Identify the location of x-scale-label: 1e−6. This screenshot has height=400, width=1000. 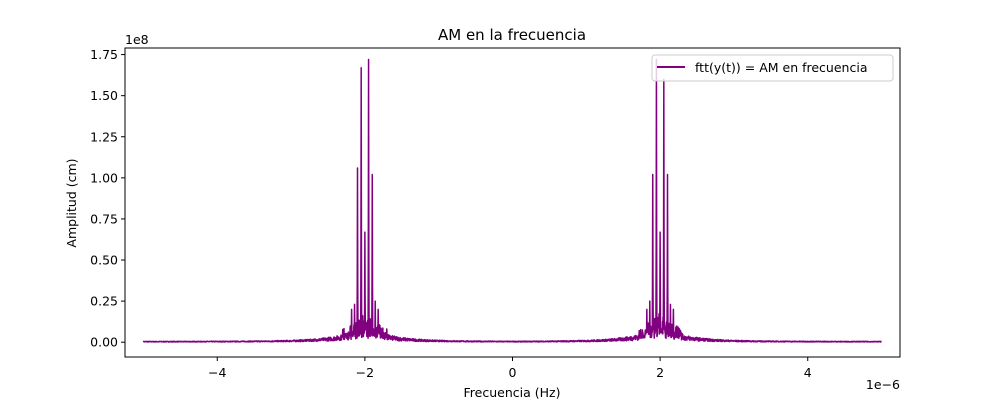
(883, 384).